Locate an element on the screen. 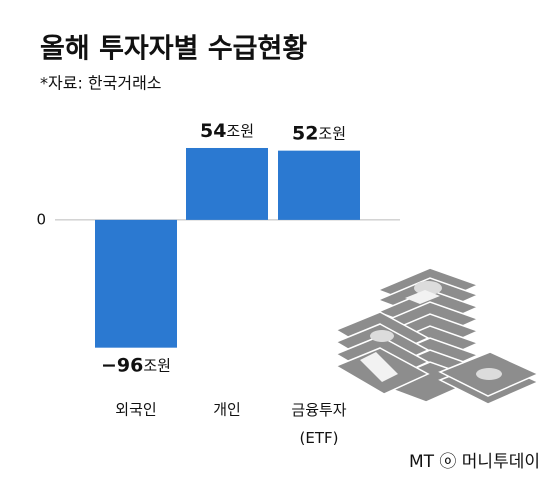 The image size is (560, 484). x-tick-label: 금융투자 (ETF) is located at coordinates (318, 424).